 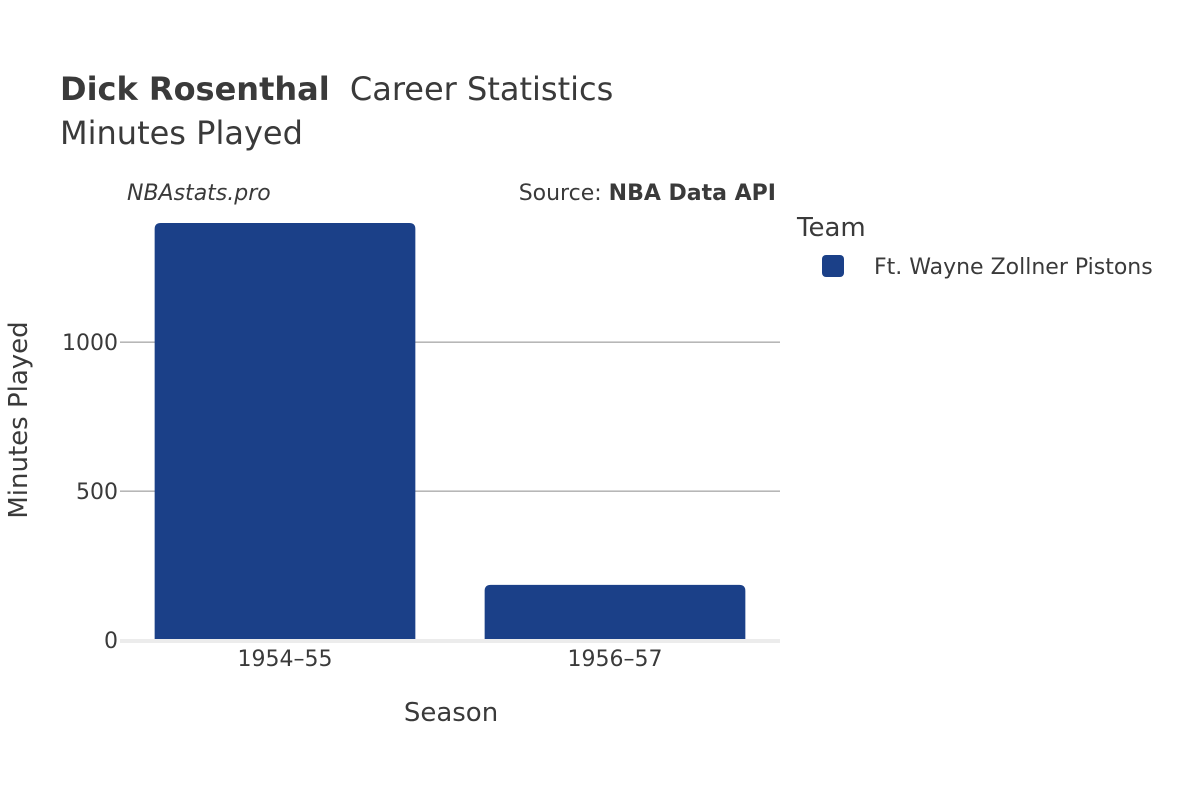 What do you see at coordinates (181, 133) in the screenshot?
I see `chart-subtitle: Minutes Played` at bounding box center [181, 133].